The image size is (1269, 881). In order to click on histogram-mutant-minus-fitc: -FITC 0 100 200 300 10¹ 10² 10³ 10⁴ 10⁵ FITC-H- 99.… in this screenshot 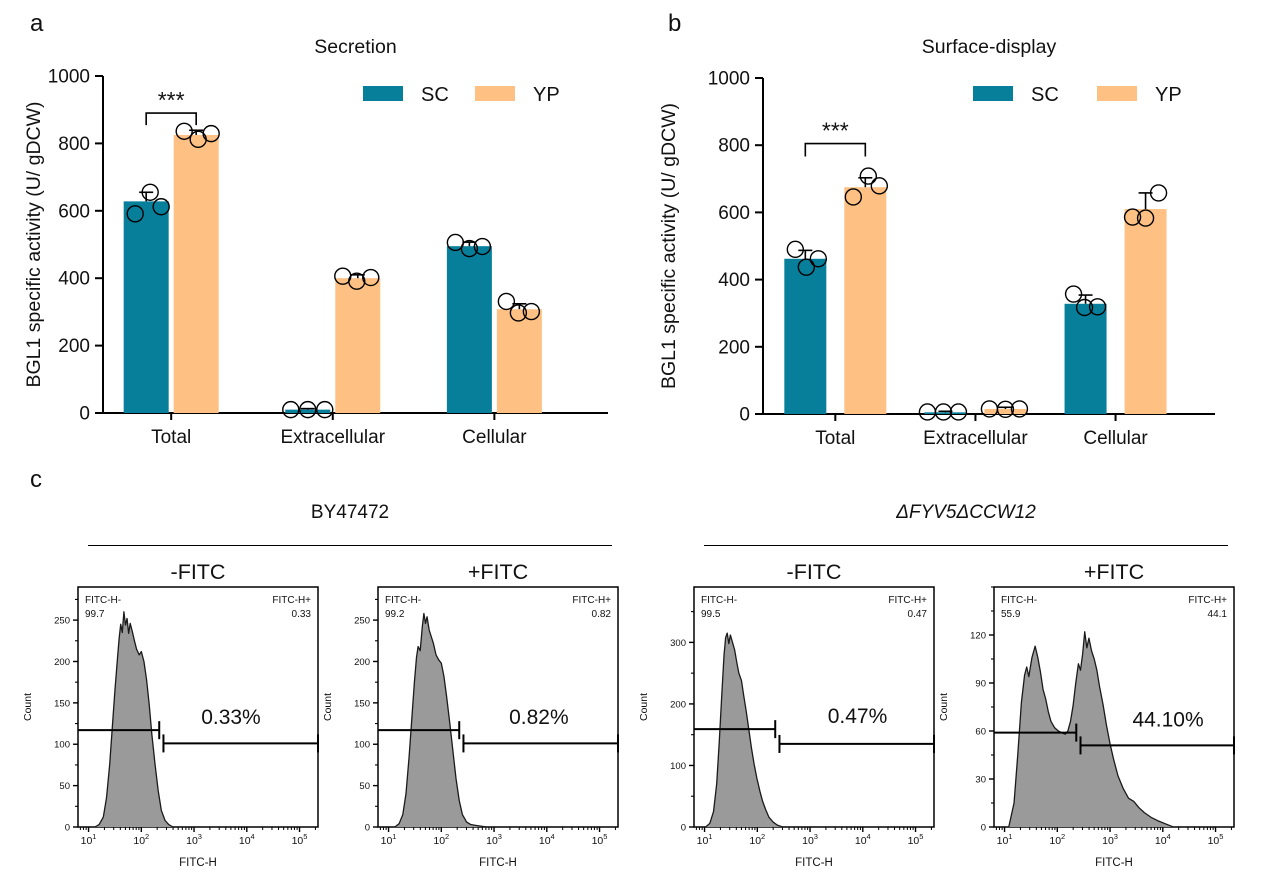, I will do `click(786, 714)`.